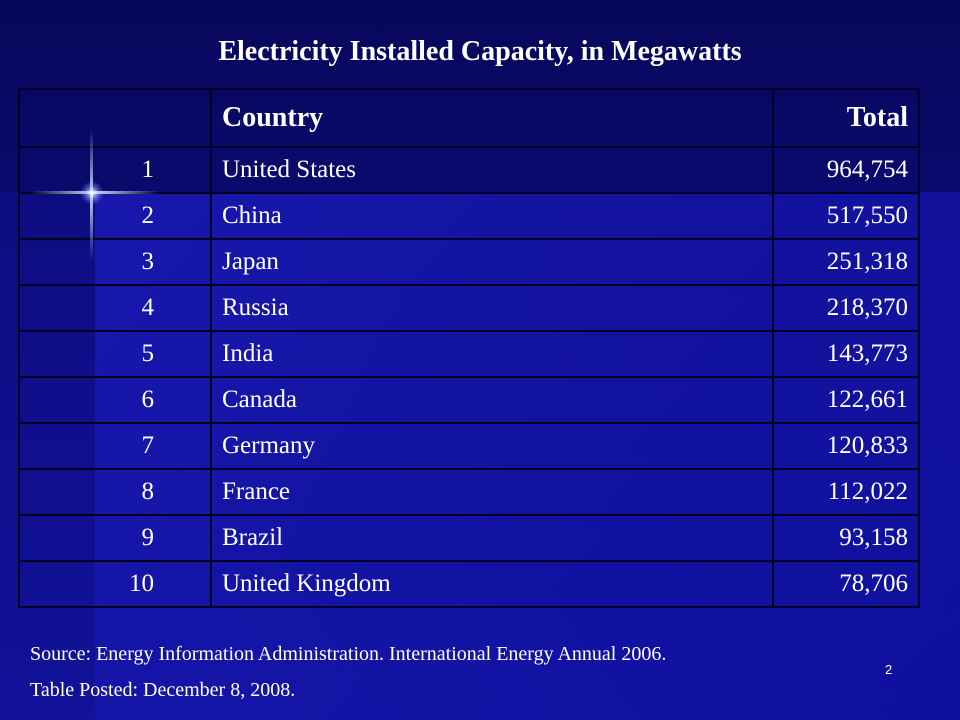 This screenshot has height=720, width=960. What do you see at coordinates (492, 492) in the screenshot?
I see `country-cell: France` at bounding box center [492, 492].